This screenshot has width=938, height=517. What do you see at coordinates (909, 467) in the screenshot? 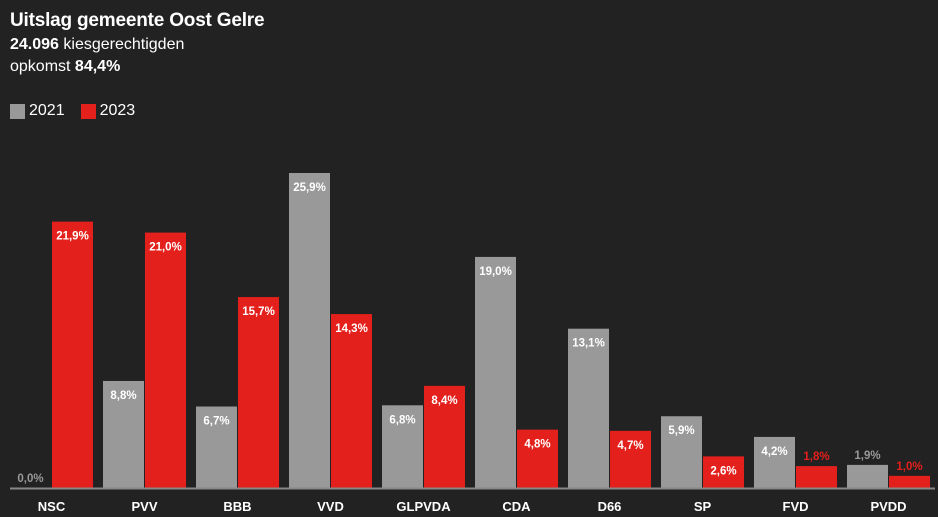
I see `data-label-2023-pvdd: 1,0%` at bounding box center [909, 467].